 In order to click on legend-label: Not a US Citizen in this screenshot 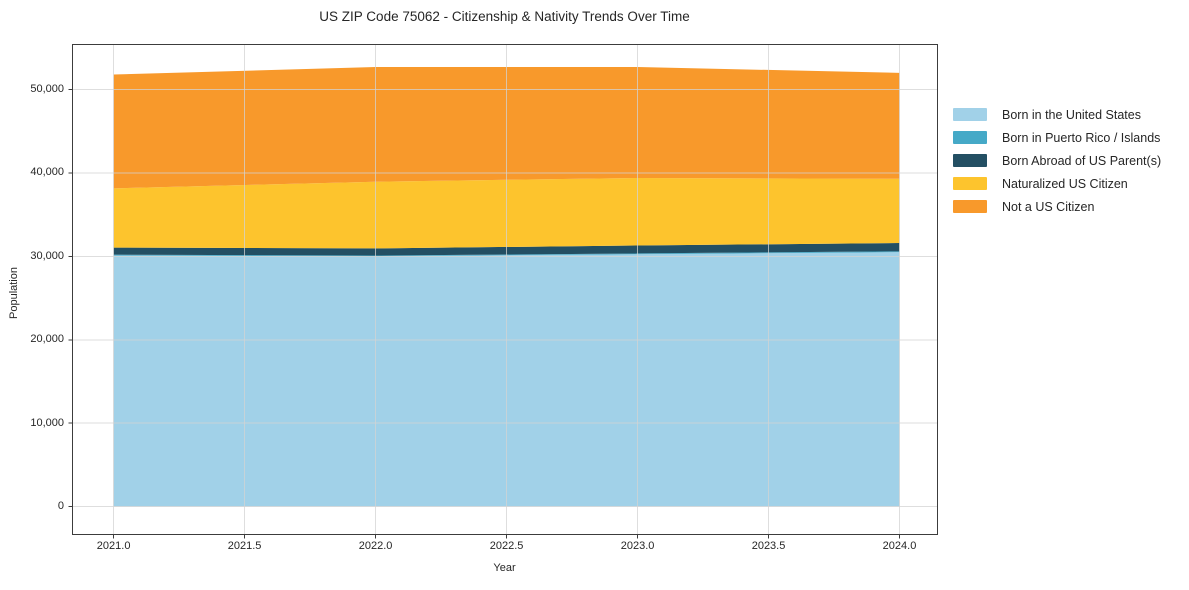, I will do `click(1048, 206)`.